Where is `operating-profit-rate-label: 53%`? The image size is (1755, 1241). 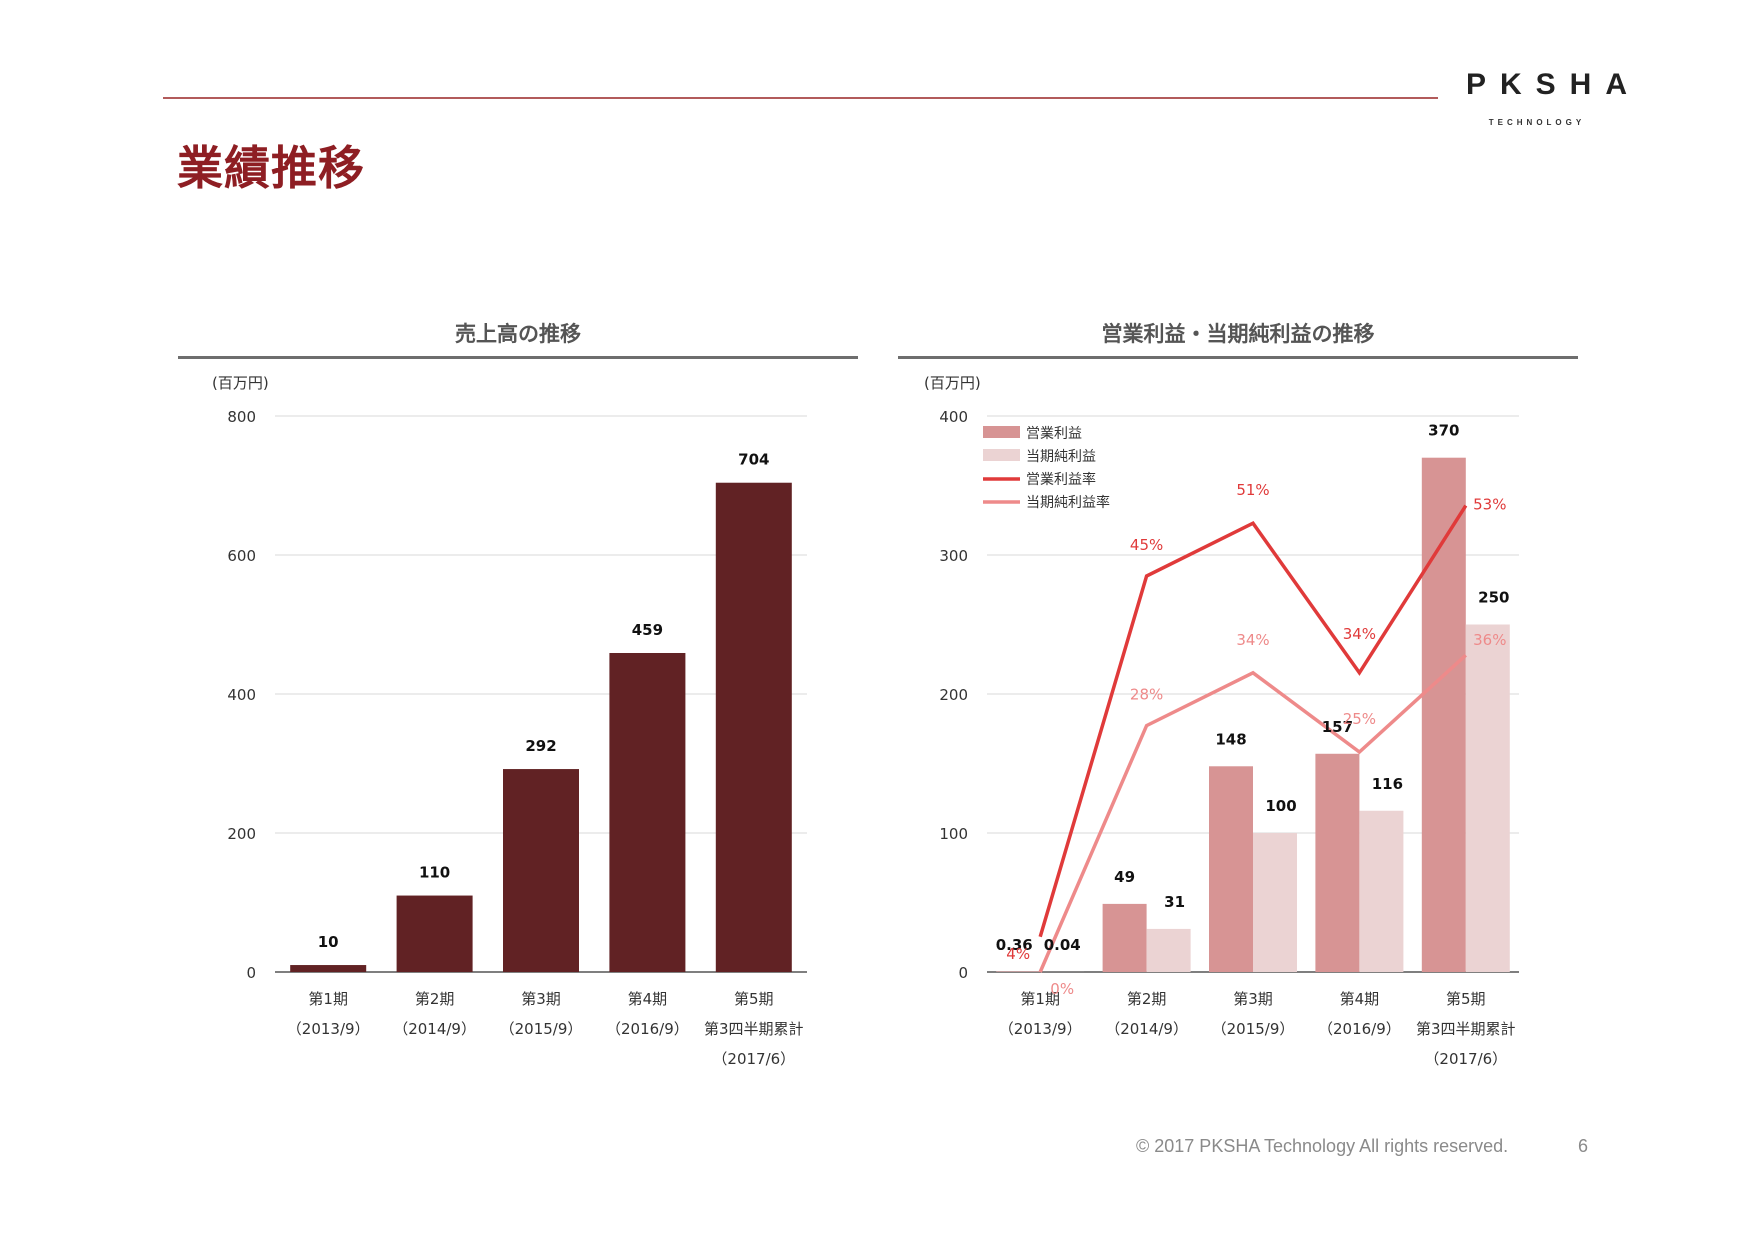 operating-profit-rate-label: 53% is located at coordinates (1489, 505).